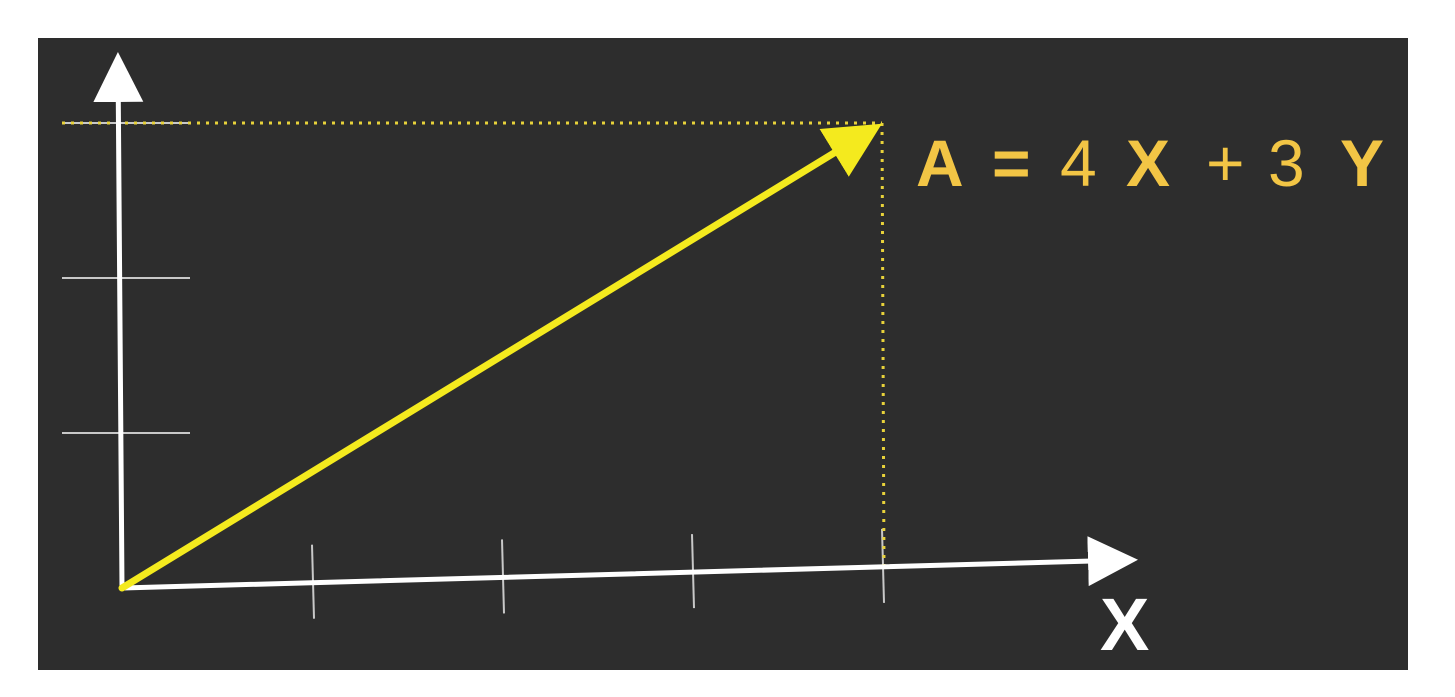  What do you see at coordinates (1362, 163) in the screenshot?
I see `equation-y-basis: Y` at bounding box center [1362, 163].